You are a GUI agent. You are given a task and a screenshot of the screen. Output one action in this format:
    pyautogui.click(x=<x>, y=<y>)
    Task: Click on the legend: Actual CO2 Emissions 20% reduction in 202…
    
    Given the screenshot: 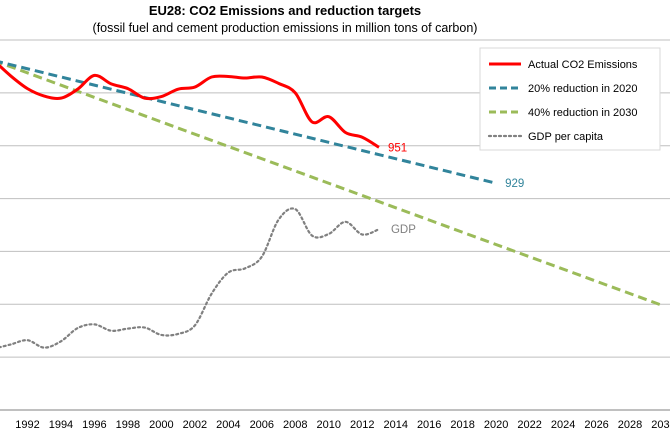 What is the action you would take?
    pyautogui.click(x=570, y=99)
    